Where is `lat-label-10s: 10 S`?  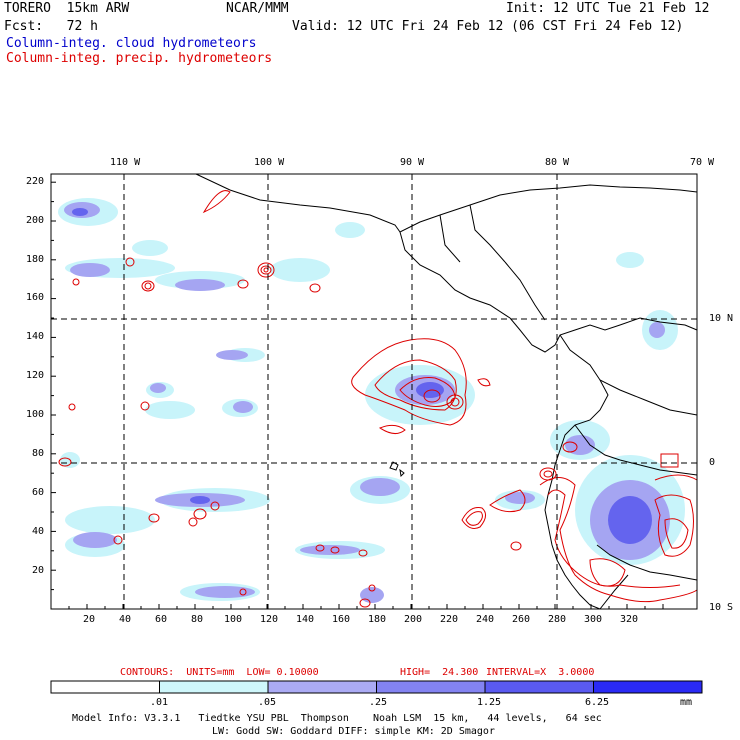 lat-label-10s: 10 S is located at coordinates (721, 607).